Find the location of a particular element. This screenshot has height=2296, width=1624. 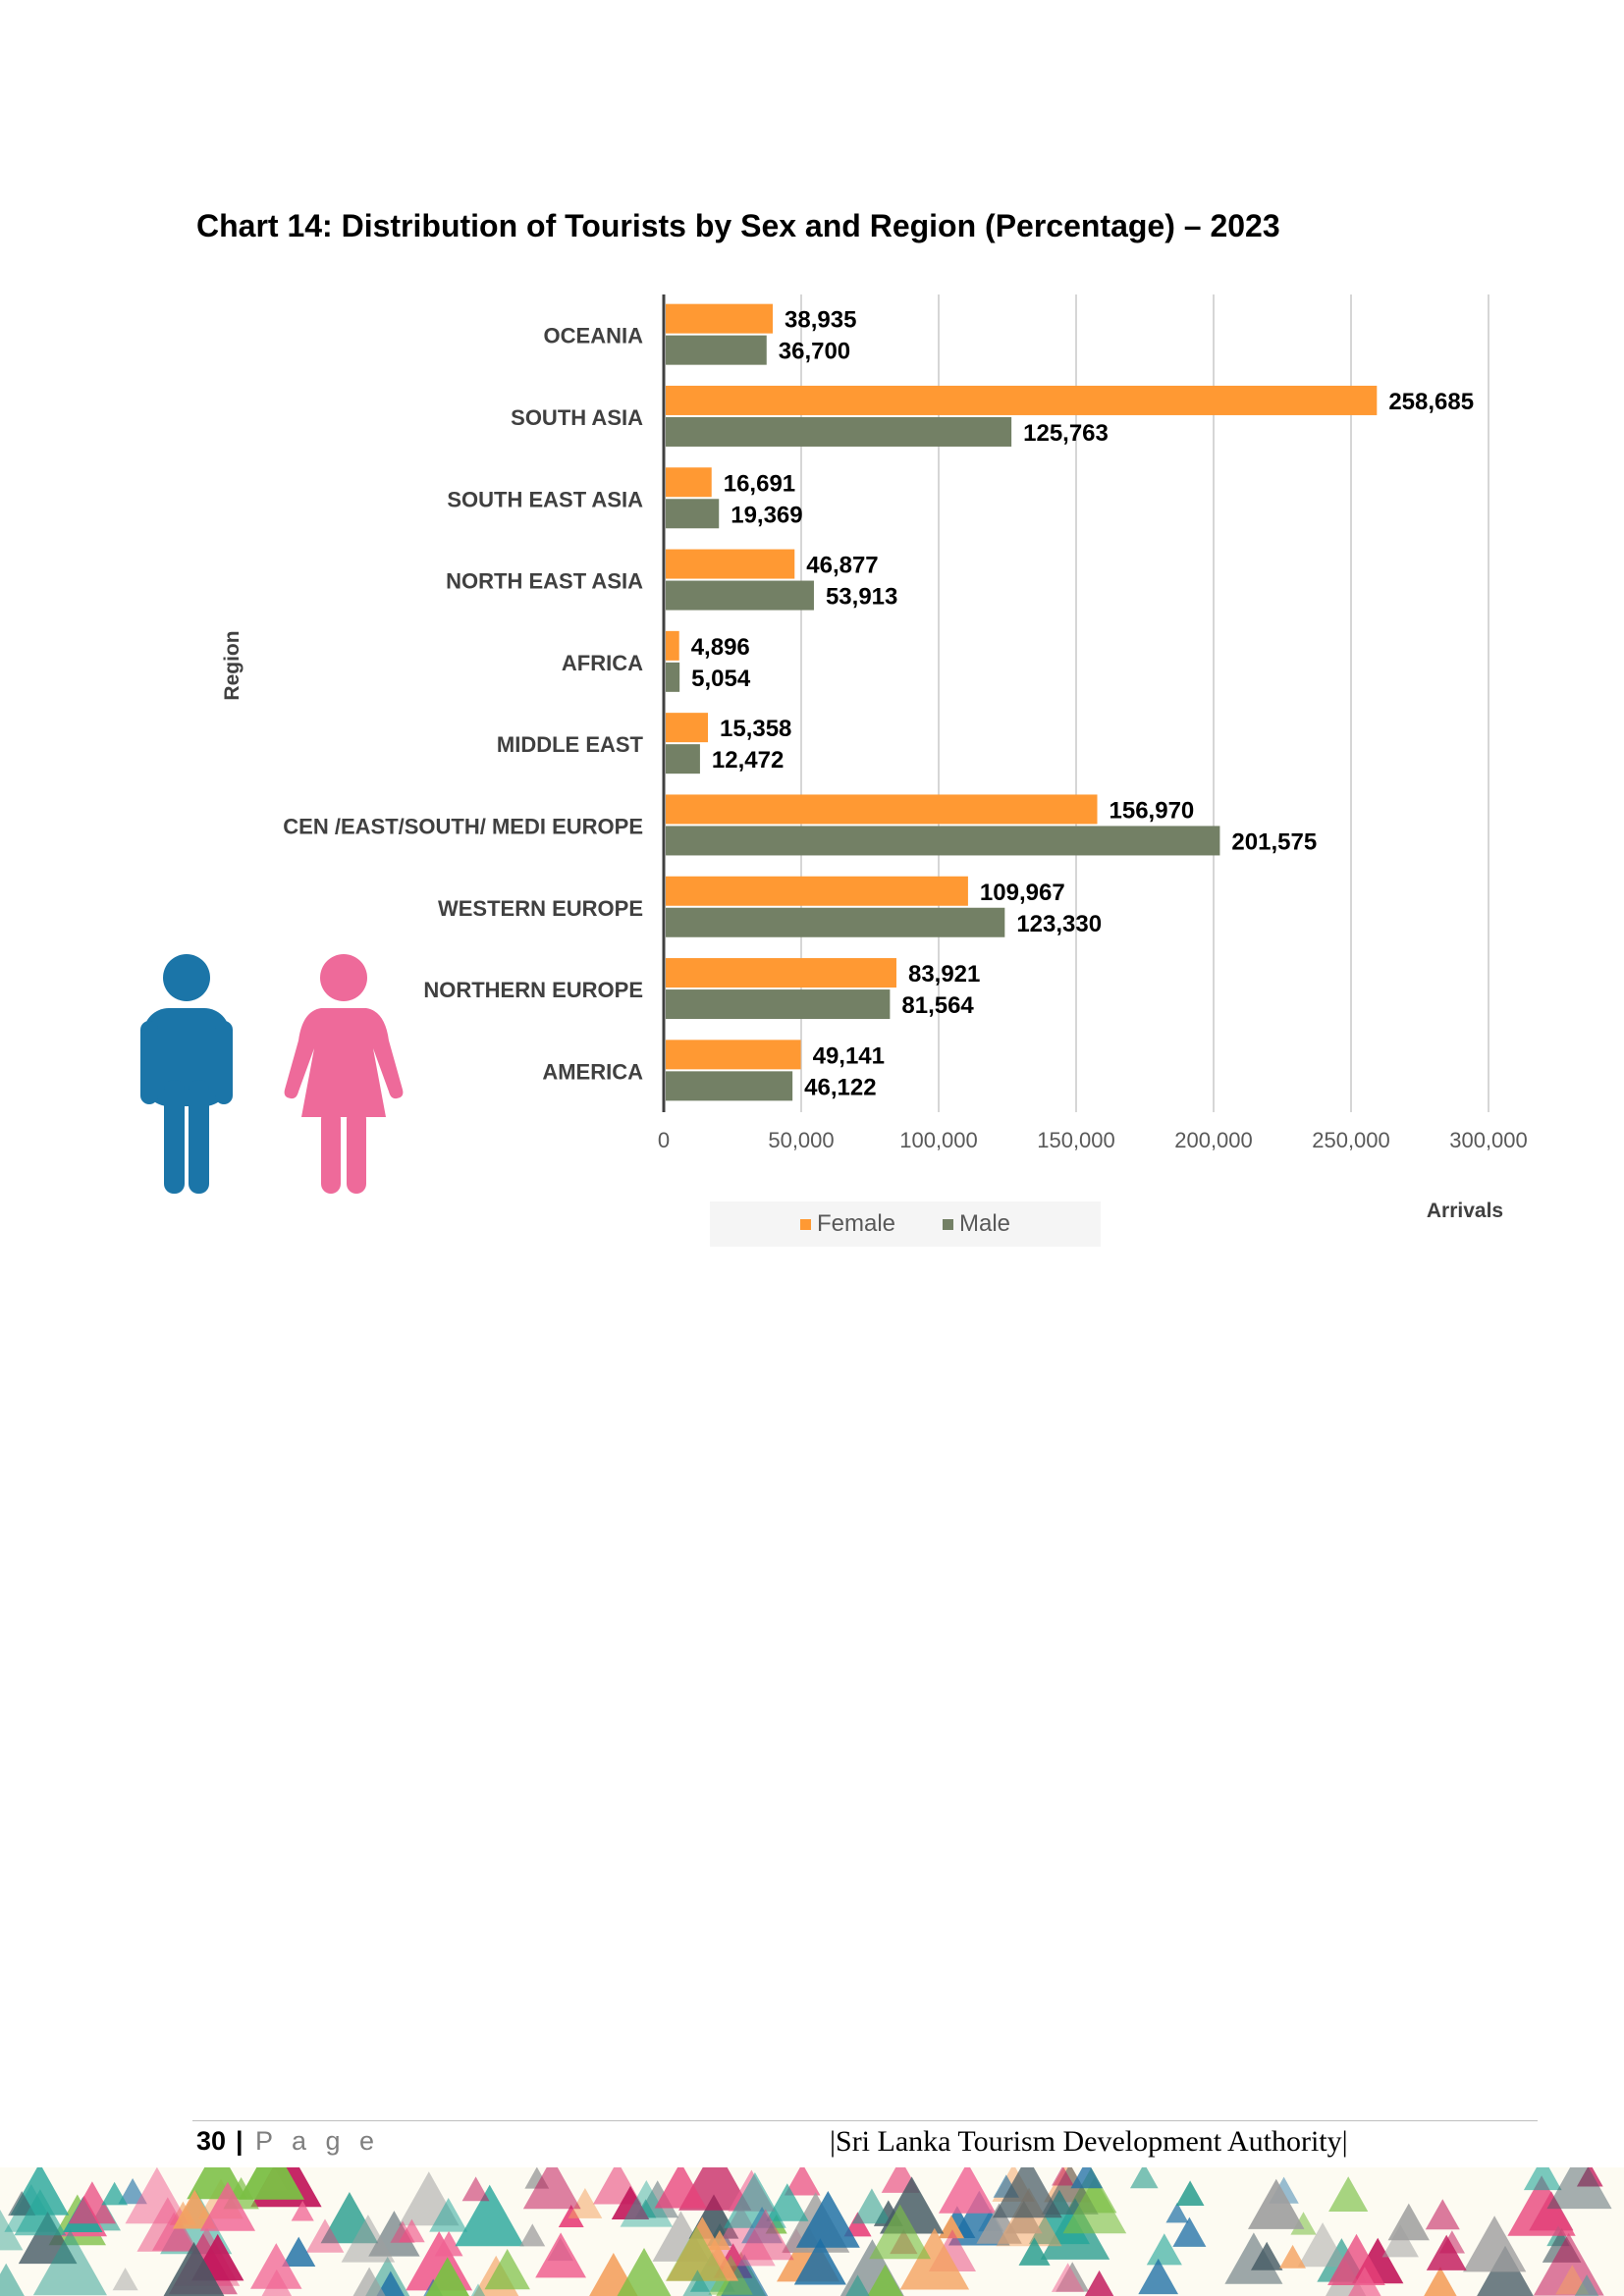

data-label: 156,970 is located at coordinates (1152, 810).